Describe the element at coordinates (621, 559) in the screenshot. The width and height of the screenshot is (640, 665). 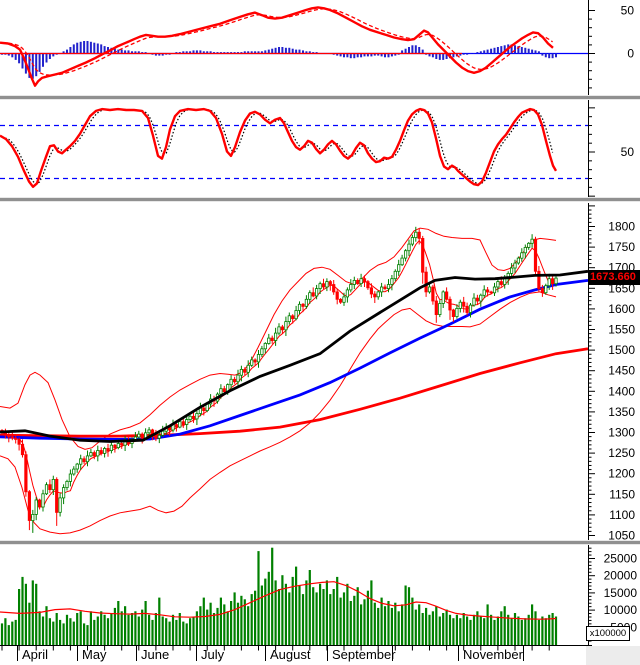
I see `y-axis-label: 25000` at that location.